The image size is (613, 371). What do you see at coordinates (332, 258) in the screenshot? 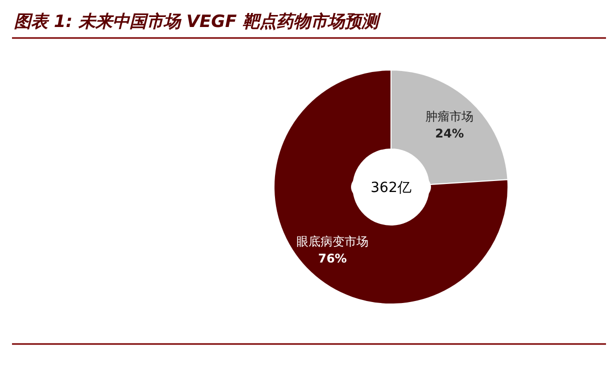
I see `data-label: 76%` at bounding box center [332, 258].